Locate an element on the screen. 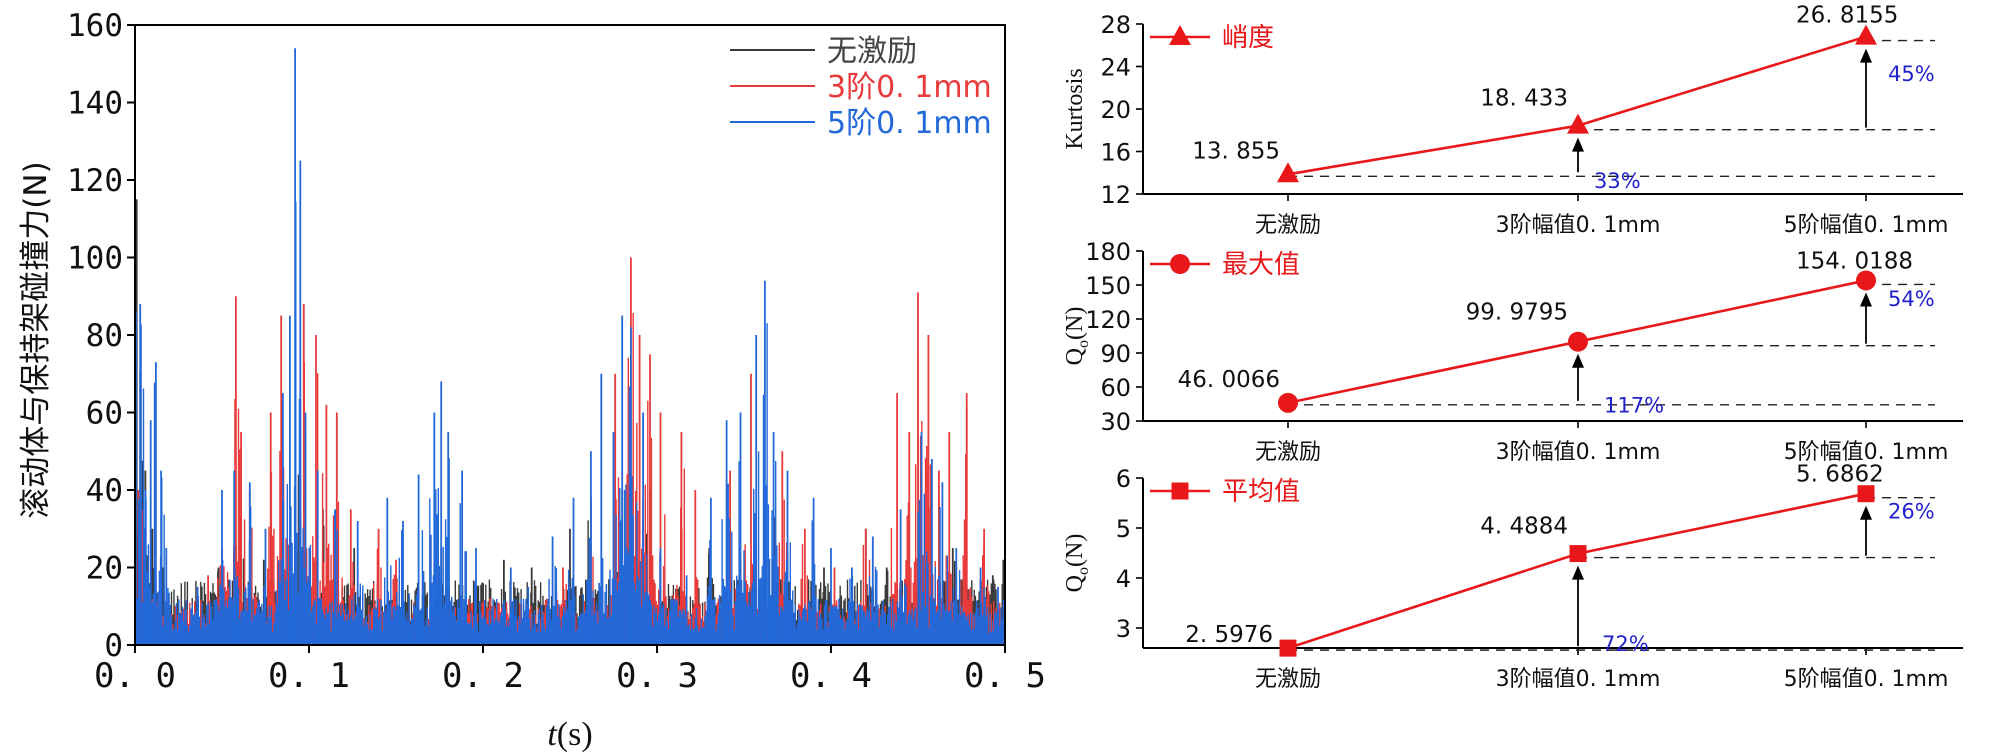 The image size is (2000, 756). legend-label: 平均值 is located at coordinates (1261, 492).